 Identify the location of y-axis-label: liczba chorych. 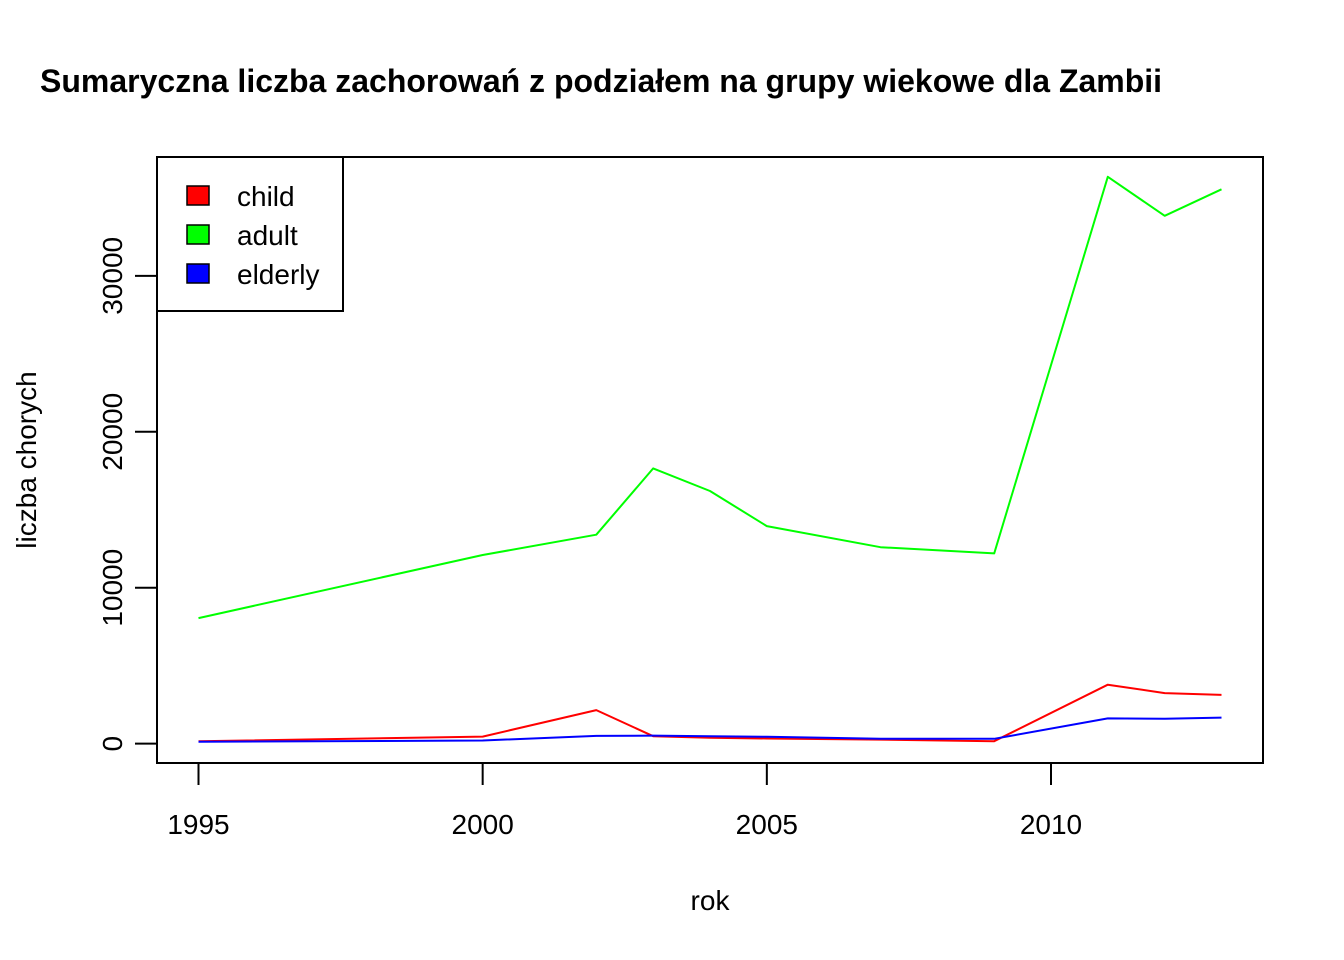
(26, 459).